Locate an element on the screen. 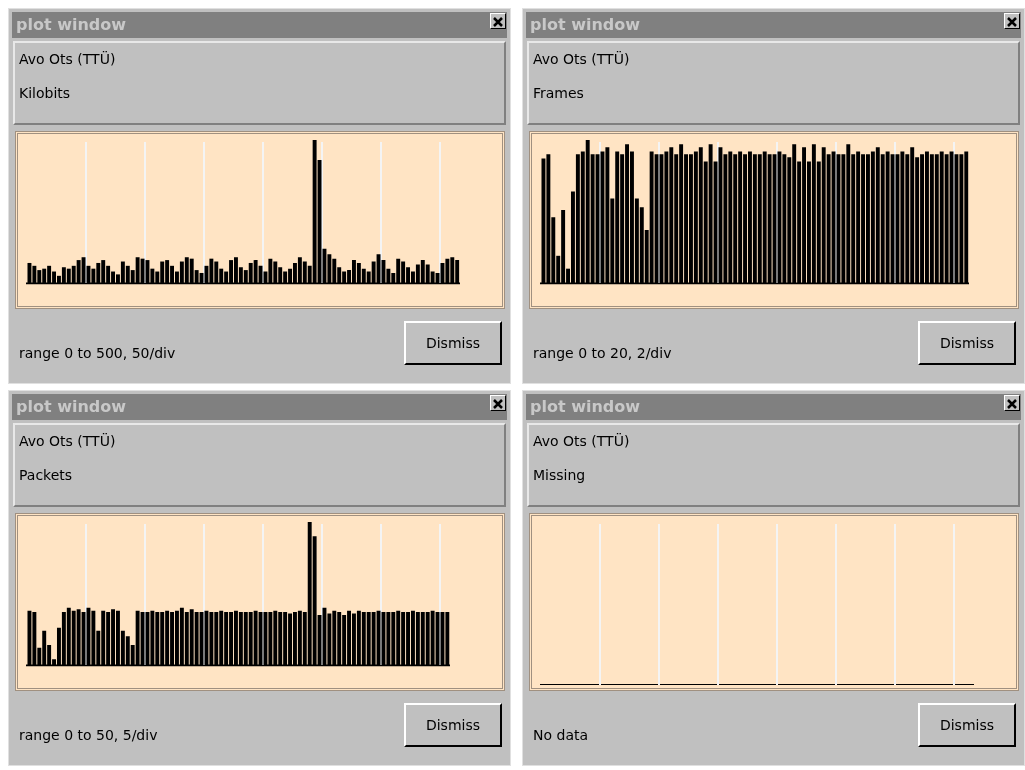 The height and width of the screenshot is (770, 1025). text: No data is located at coordinates (561, 735).